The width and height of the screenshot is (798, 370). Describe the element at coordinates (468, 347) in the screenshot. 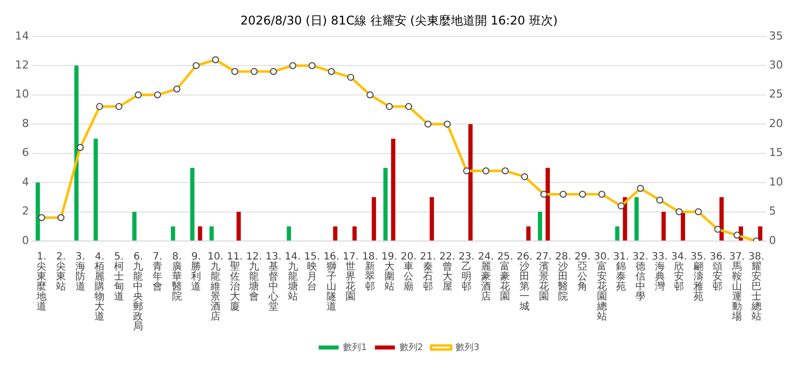

I see `legend-label: 數列3` at that location.